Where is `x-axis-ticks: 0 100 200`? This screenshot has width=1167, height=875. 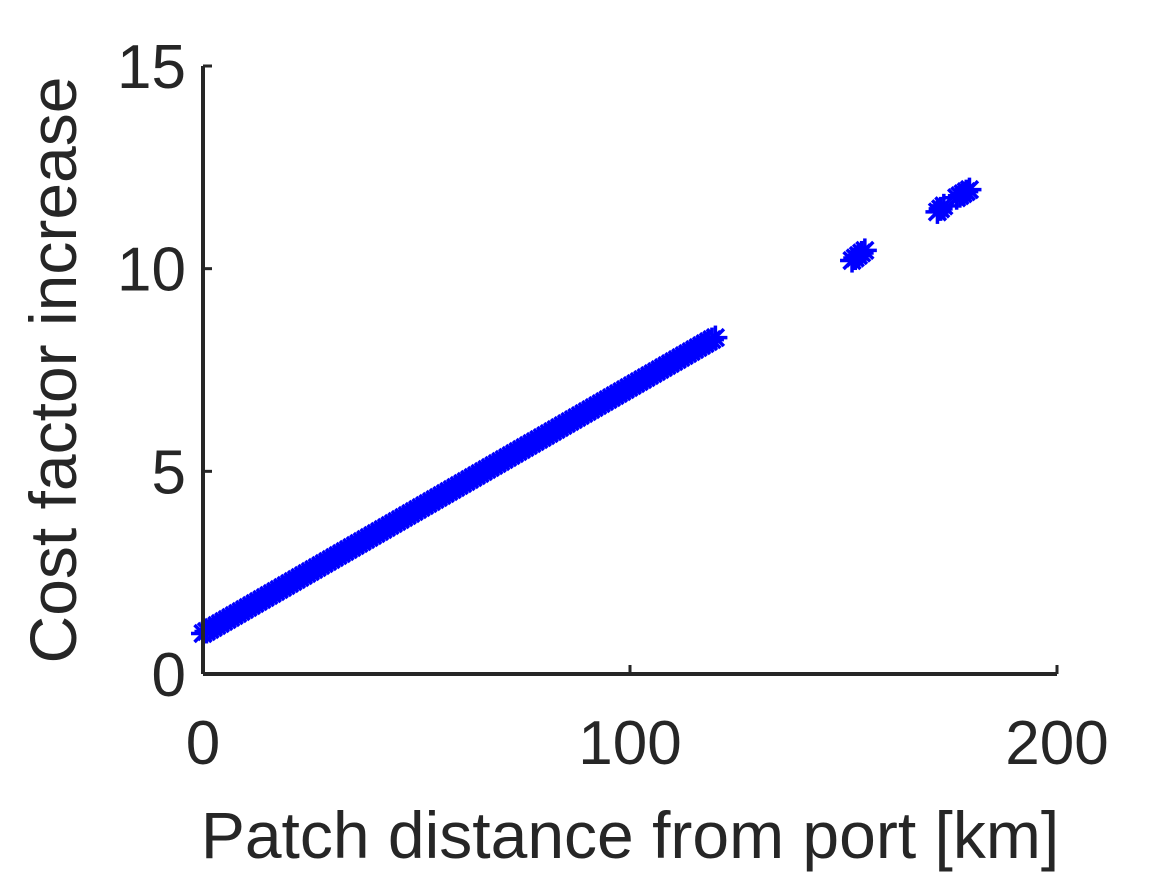 x-axis-ticks: 0 100 200 is located at coordinates (647, 721).